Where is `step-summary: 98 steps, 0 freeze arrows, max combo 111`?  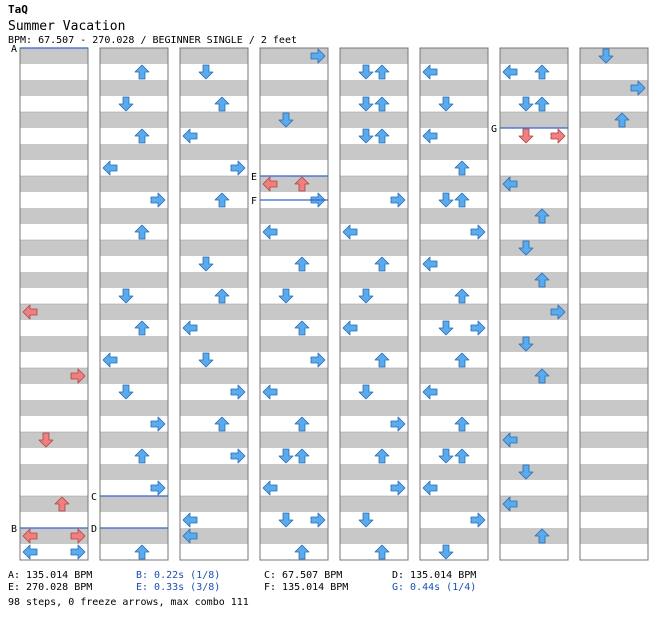
step-summary: 98 steps, 0 freeze arrows, max combo 111 is located at coordinates (128, 602).